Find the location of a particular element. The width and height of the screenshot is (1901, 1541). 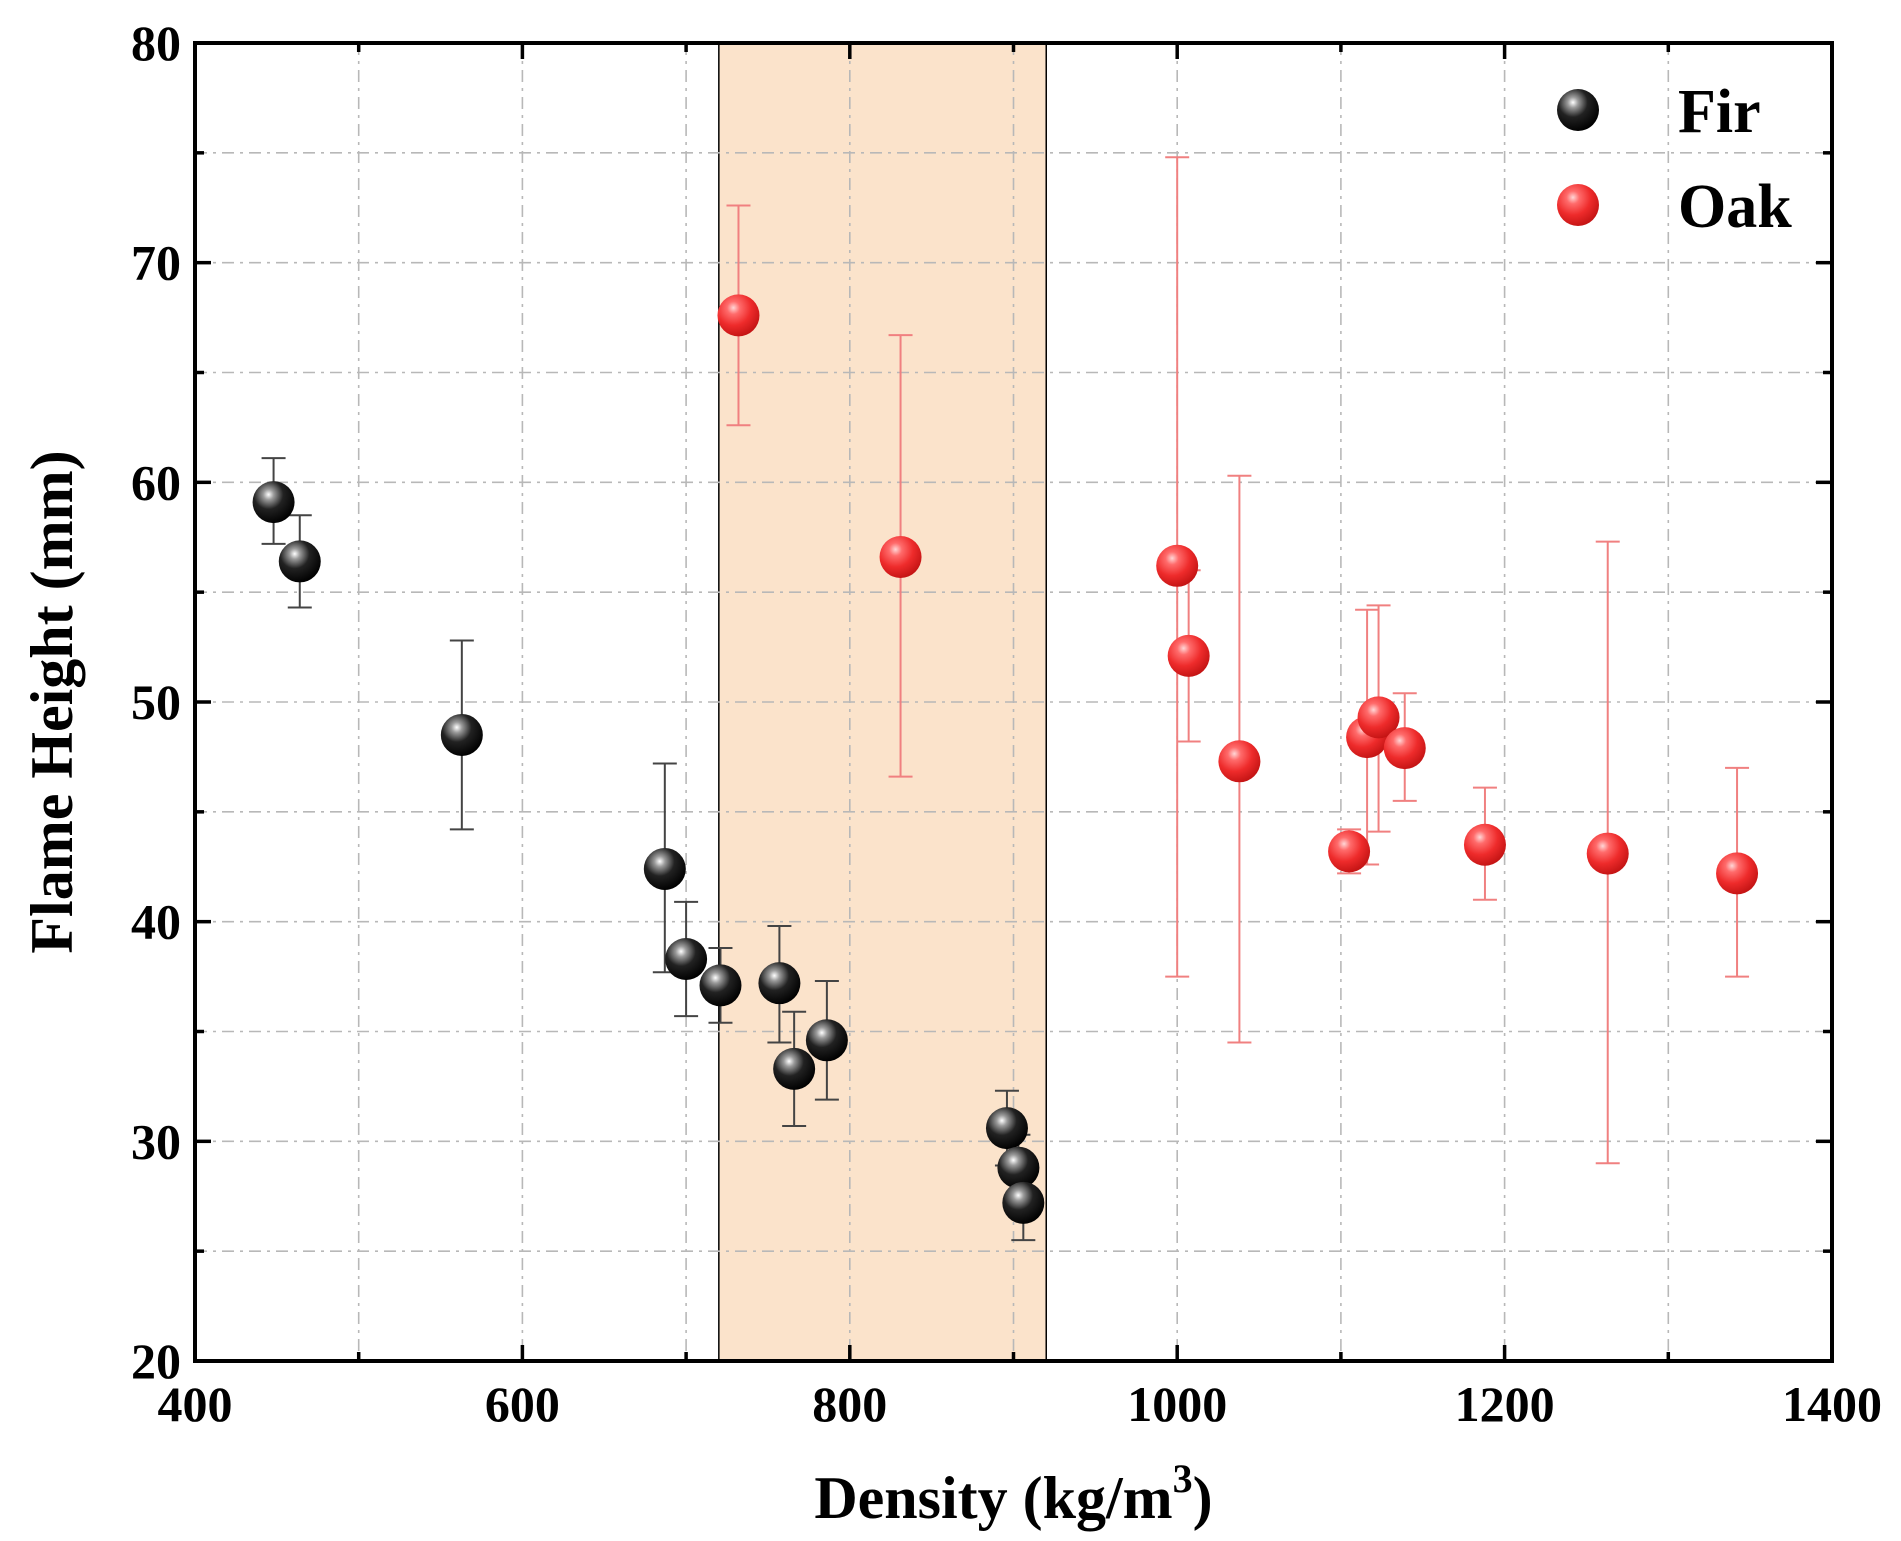

legend-label-fir: Fir is located at coordinates (1719, 112).